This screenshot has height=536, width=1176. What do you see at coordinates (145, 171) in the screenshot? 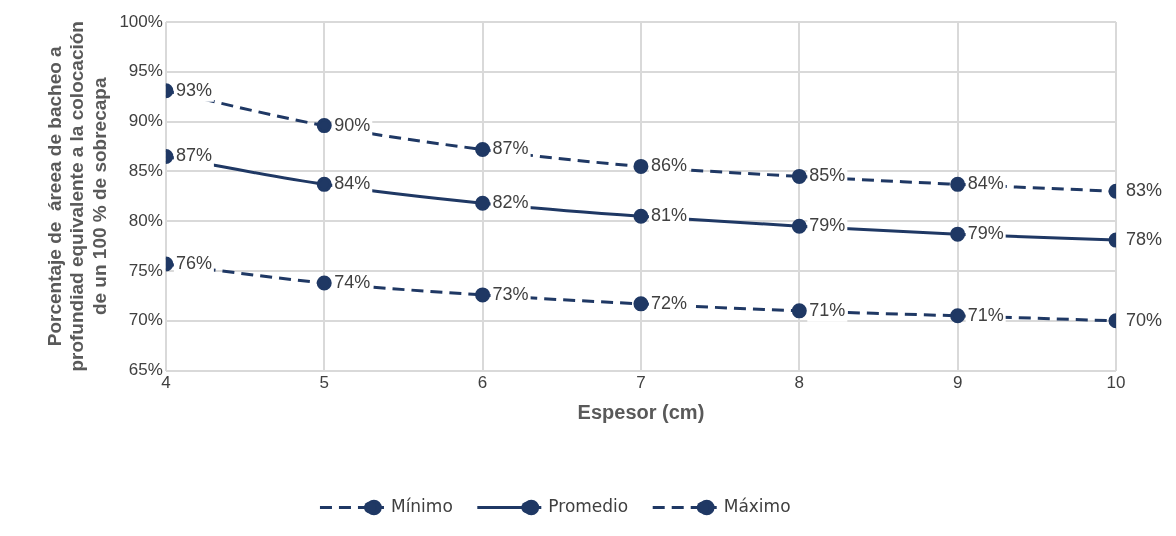
I see `y-tick-label: 85%` at bounding box center [145, 171].